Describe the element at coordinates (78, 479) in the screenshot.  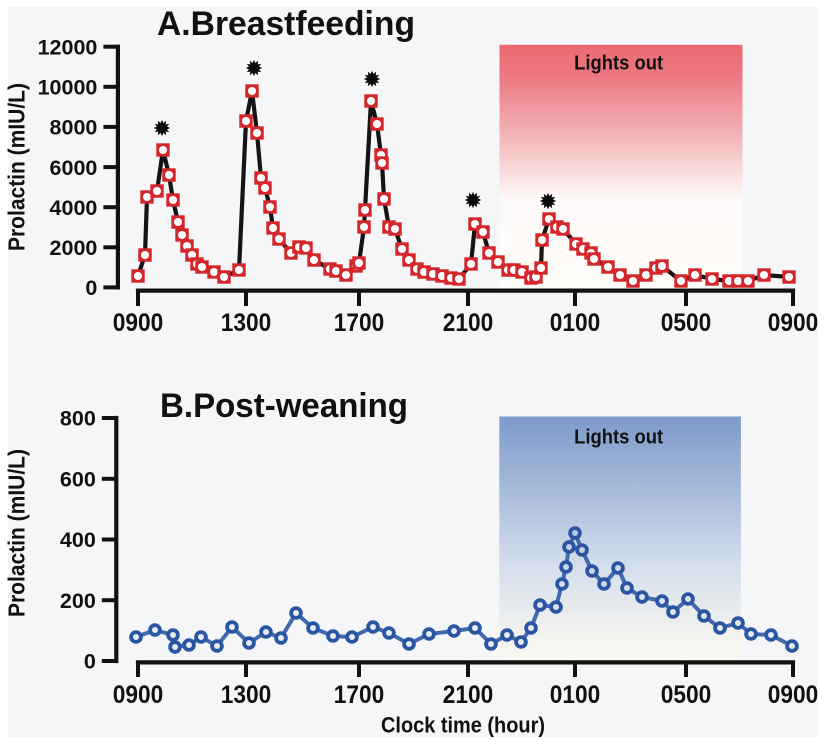
I see `svg-text: 600` at that location.